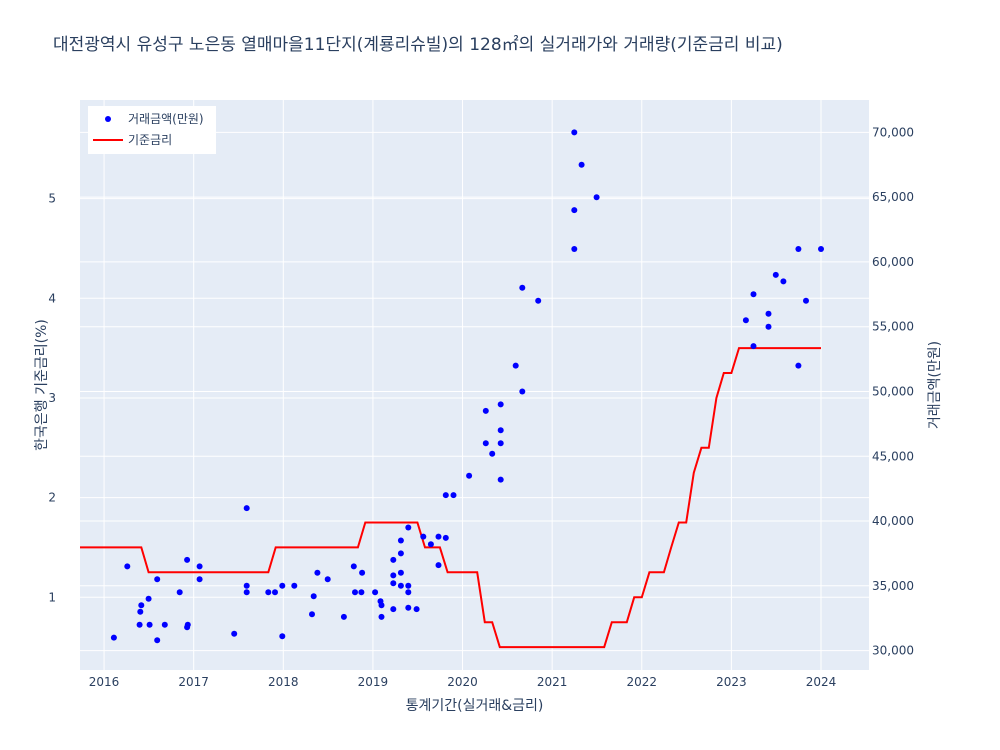  What do you see at coordinates (104, 682) in the screenshot?
I see `x-tick-label: 2016` at bounding box center [104, 682].